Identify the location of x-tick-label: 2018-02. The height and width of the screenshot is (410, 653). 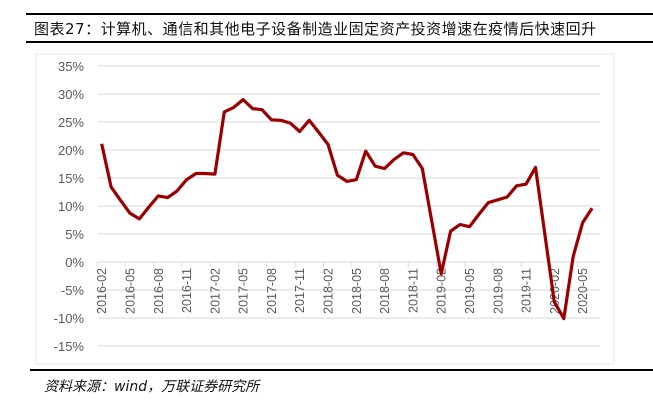
(329, 291).